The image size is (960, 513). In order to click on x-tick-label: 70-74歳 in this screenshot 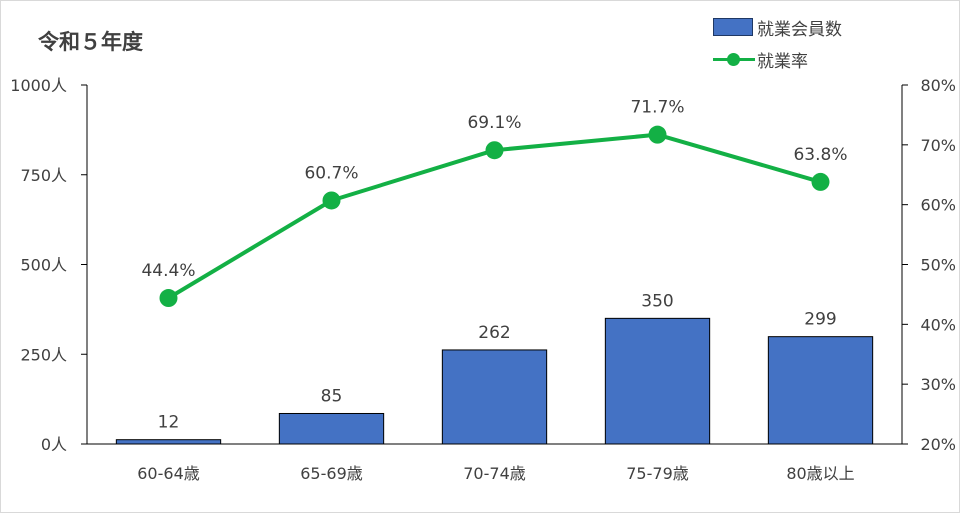, I will do `click(494, 473)`.